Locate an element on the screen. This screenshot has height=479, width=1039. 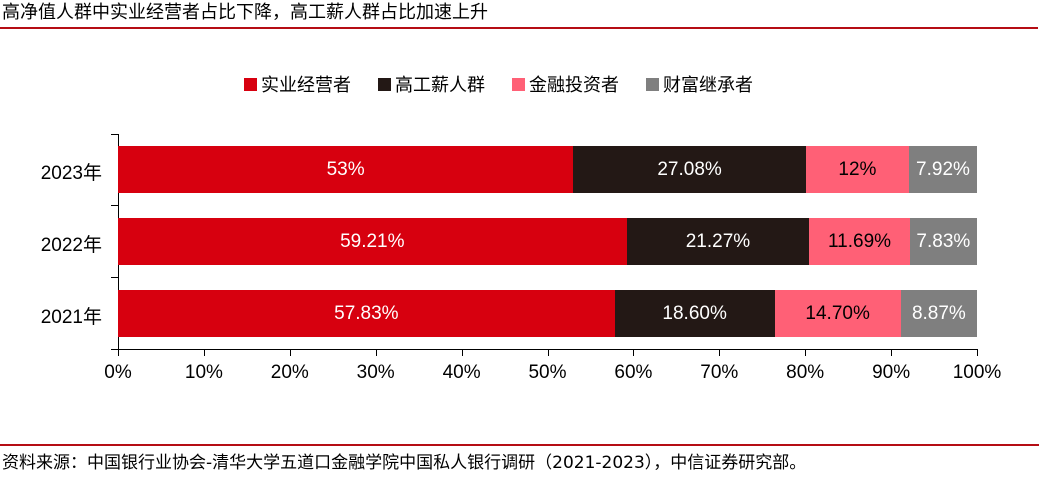
x-tick-label: 80% is located at coordinates (805, 372).